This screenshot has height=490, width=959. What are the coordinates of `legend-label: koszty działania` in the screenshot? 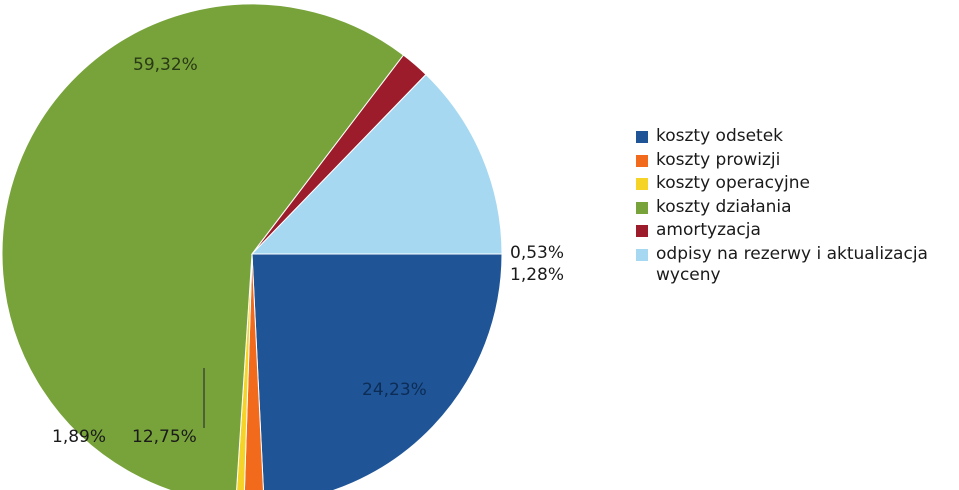 It's located at (724, 206).